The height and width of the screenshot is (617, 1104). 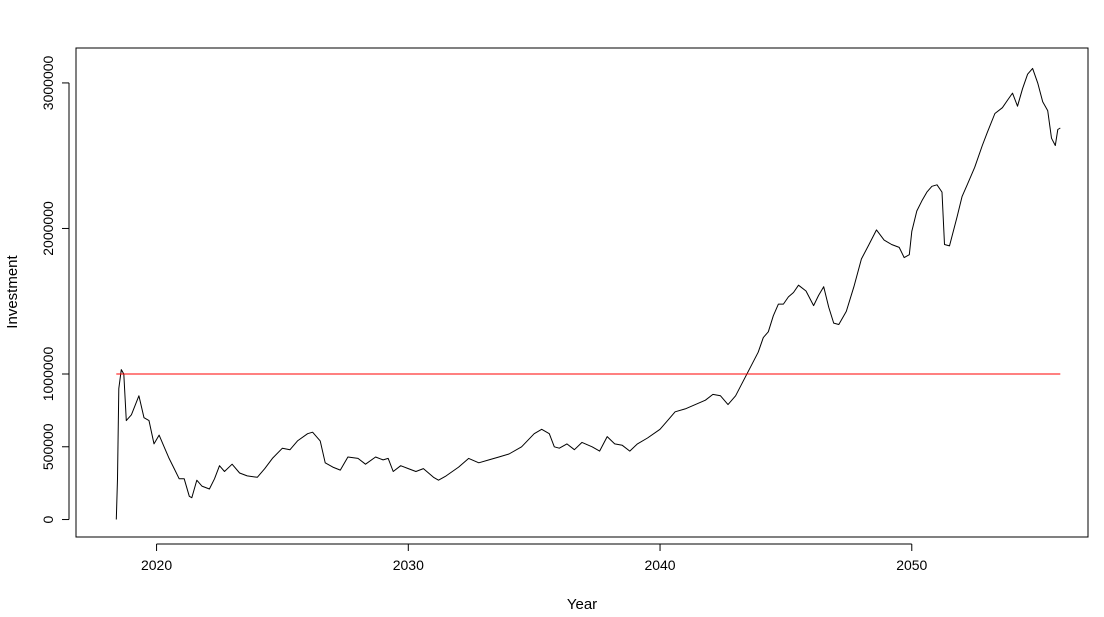 I want to click on x-axis-title: Year, so click(x=582, y=604).